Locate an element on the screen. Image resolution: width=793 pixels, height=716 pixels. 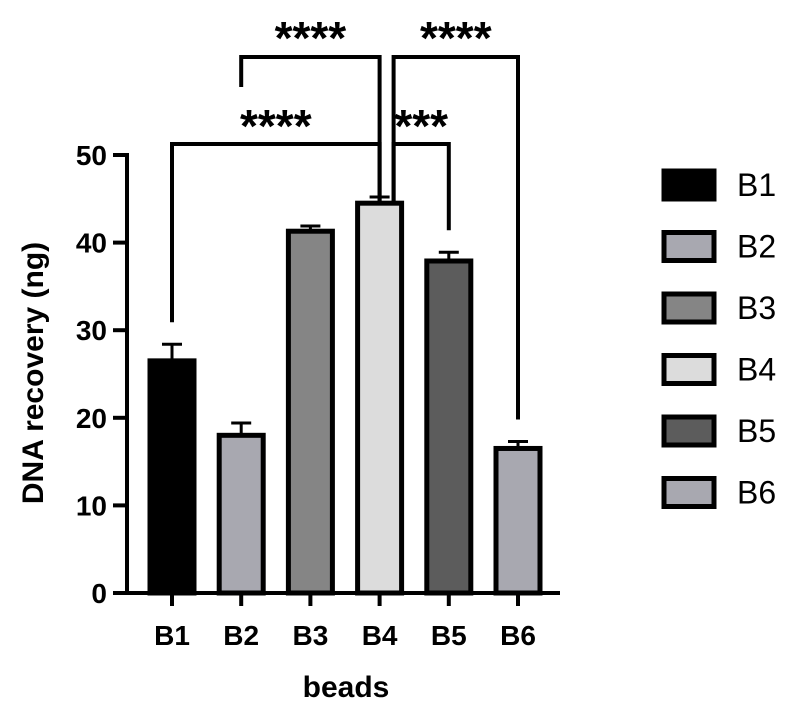
x-axis-title: beads is located at coordinates (346, 687).